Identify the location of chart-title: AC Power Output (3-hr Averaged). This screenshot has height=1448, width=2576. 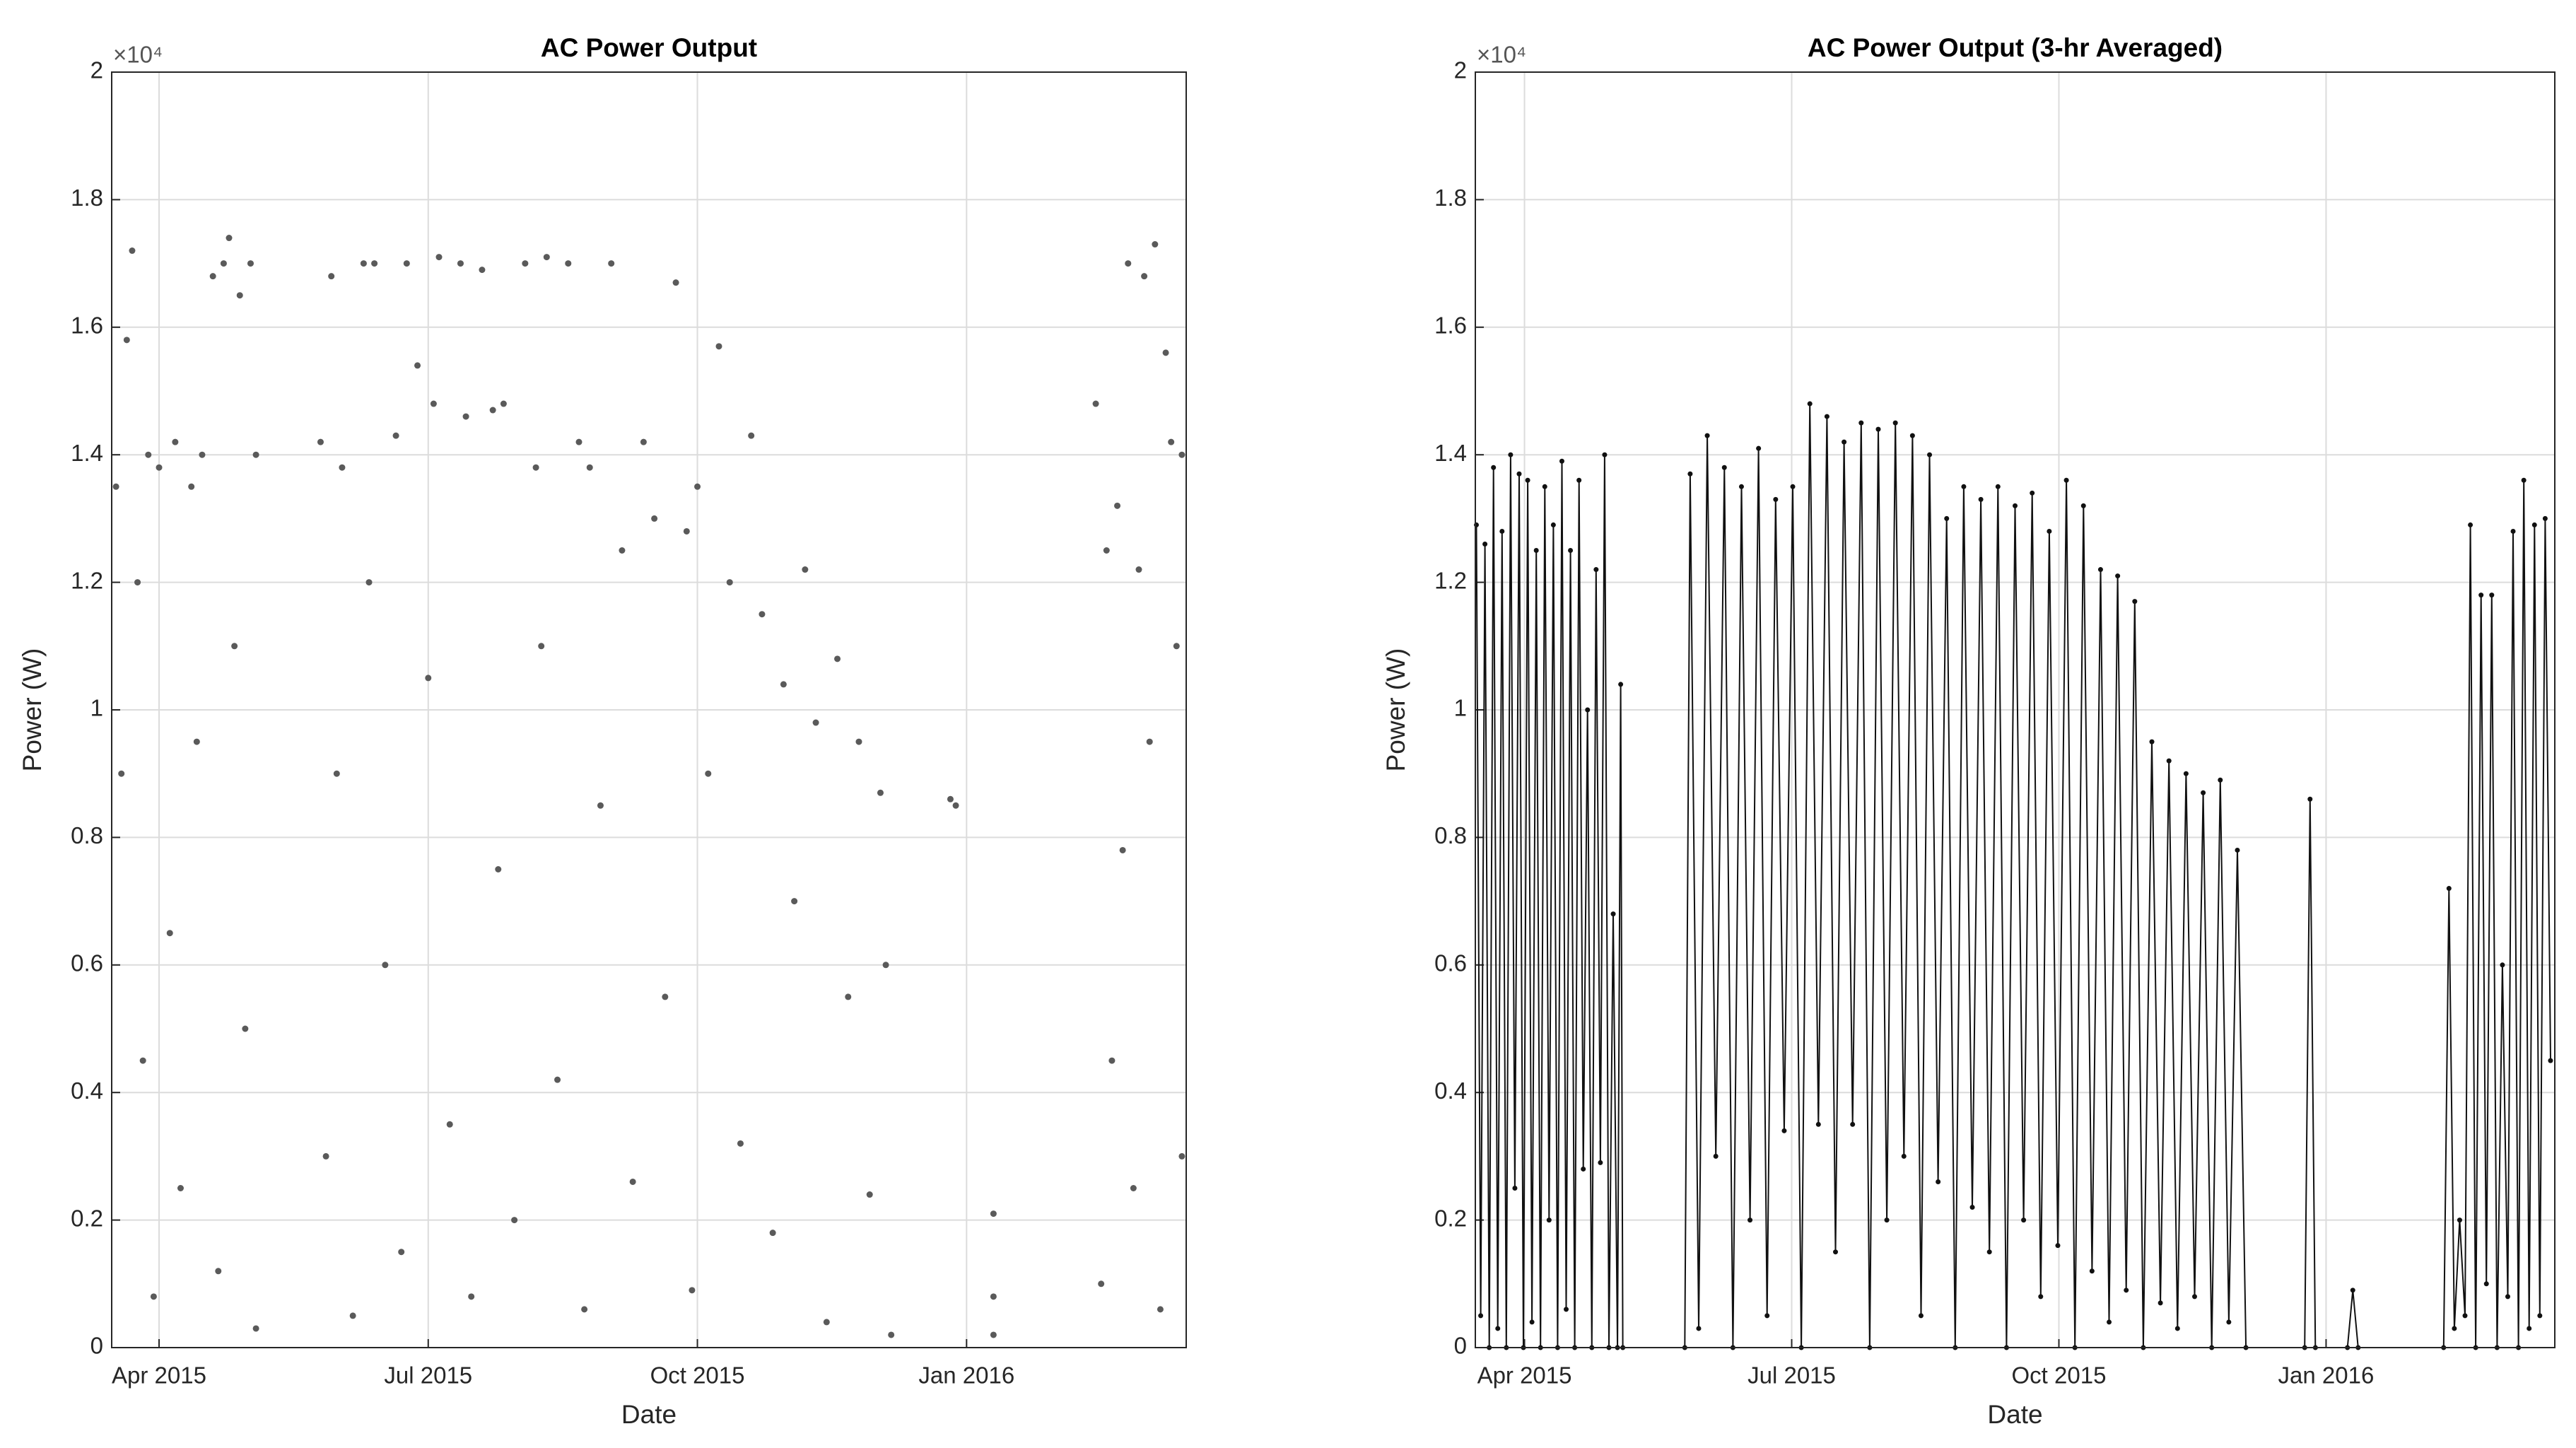
(2016, 47).